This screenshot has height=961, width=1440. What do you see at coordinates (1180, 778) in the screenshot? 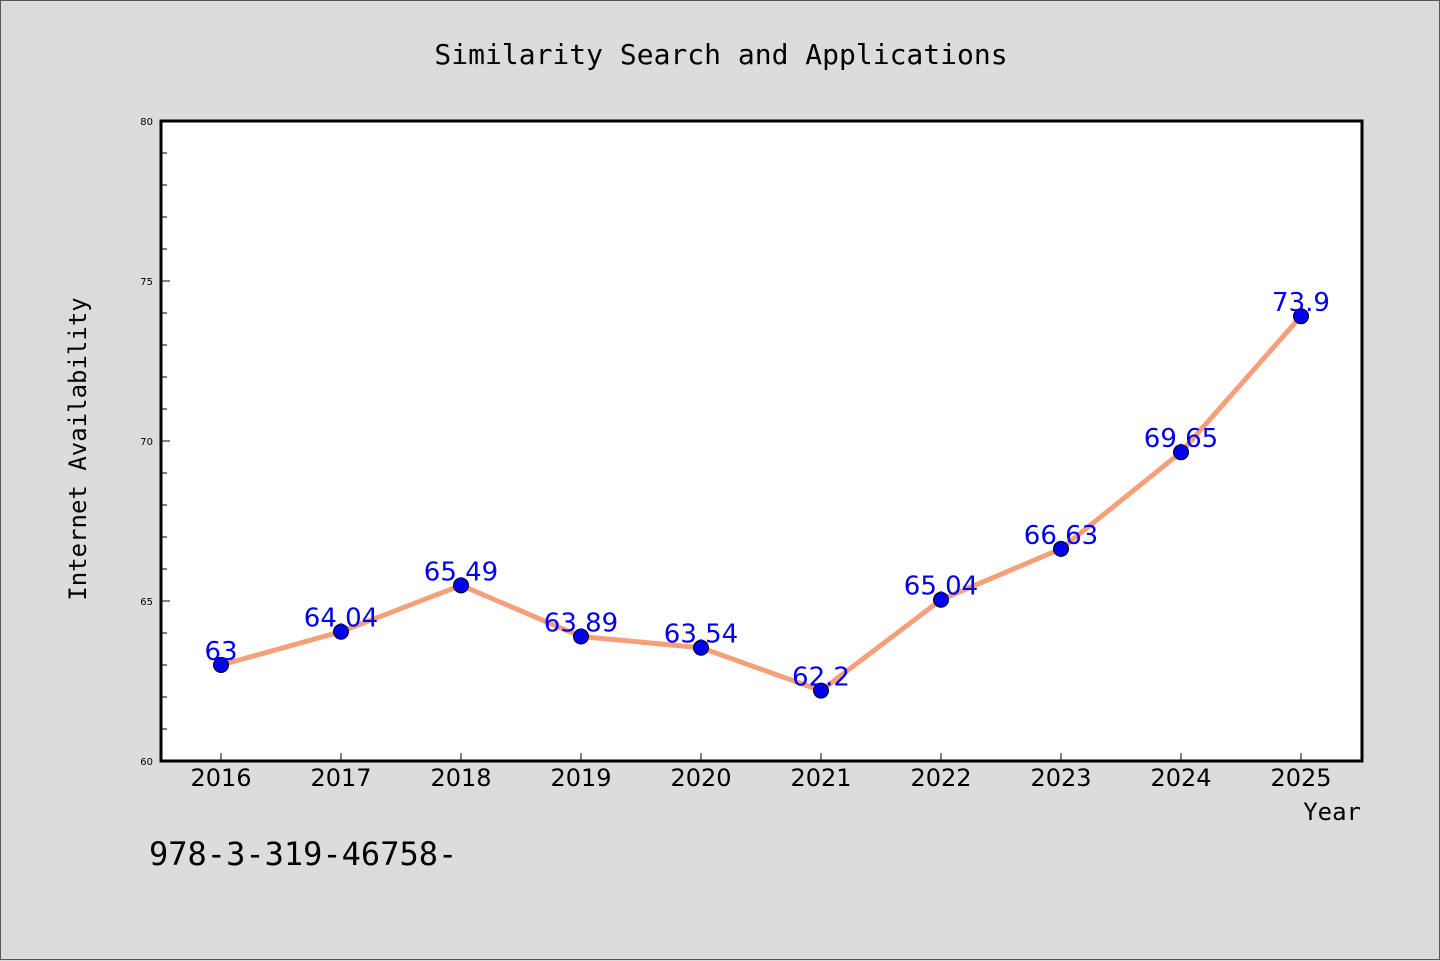
I see `x-tick-label: 2024` at bounding box center [1180, 778].